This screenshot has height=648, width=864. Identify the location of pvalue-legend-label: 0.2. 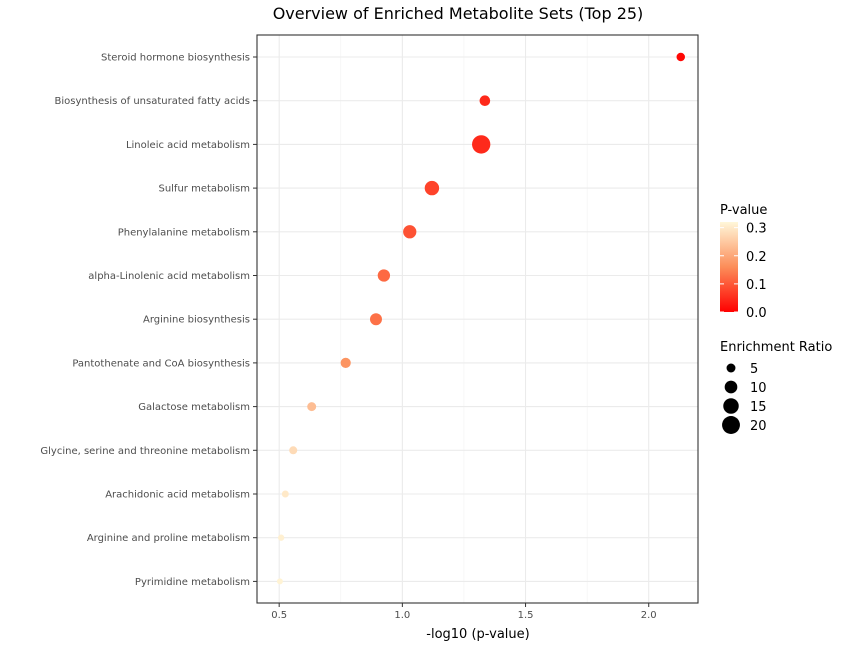
(756, 257).